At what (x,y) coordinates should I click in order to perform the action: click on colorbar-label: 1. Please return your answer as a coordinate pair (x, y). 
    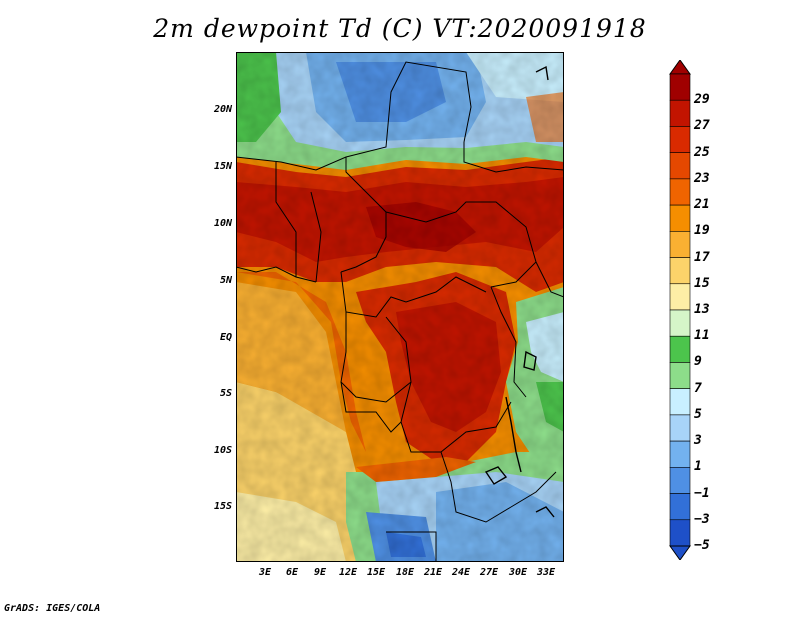
    Looking at the image, I should click on (698, 467).